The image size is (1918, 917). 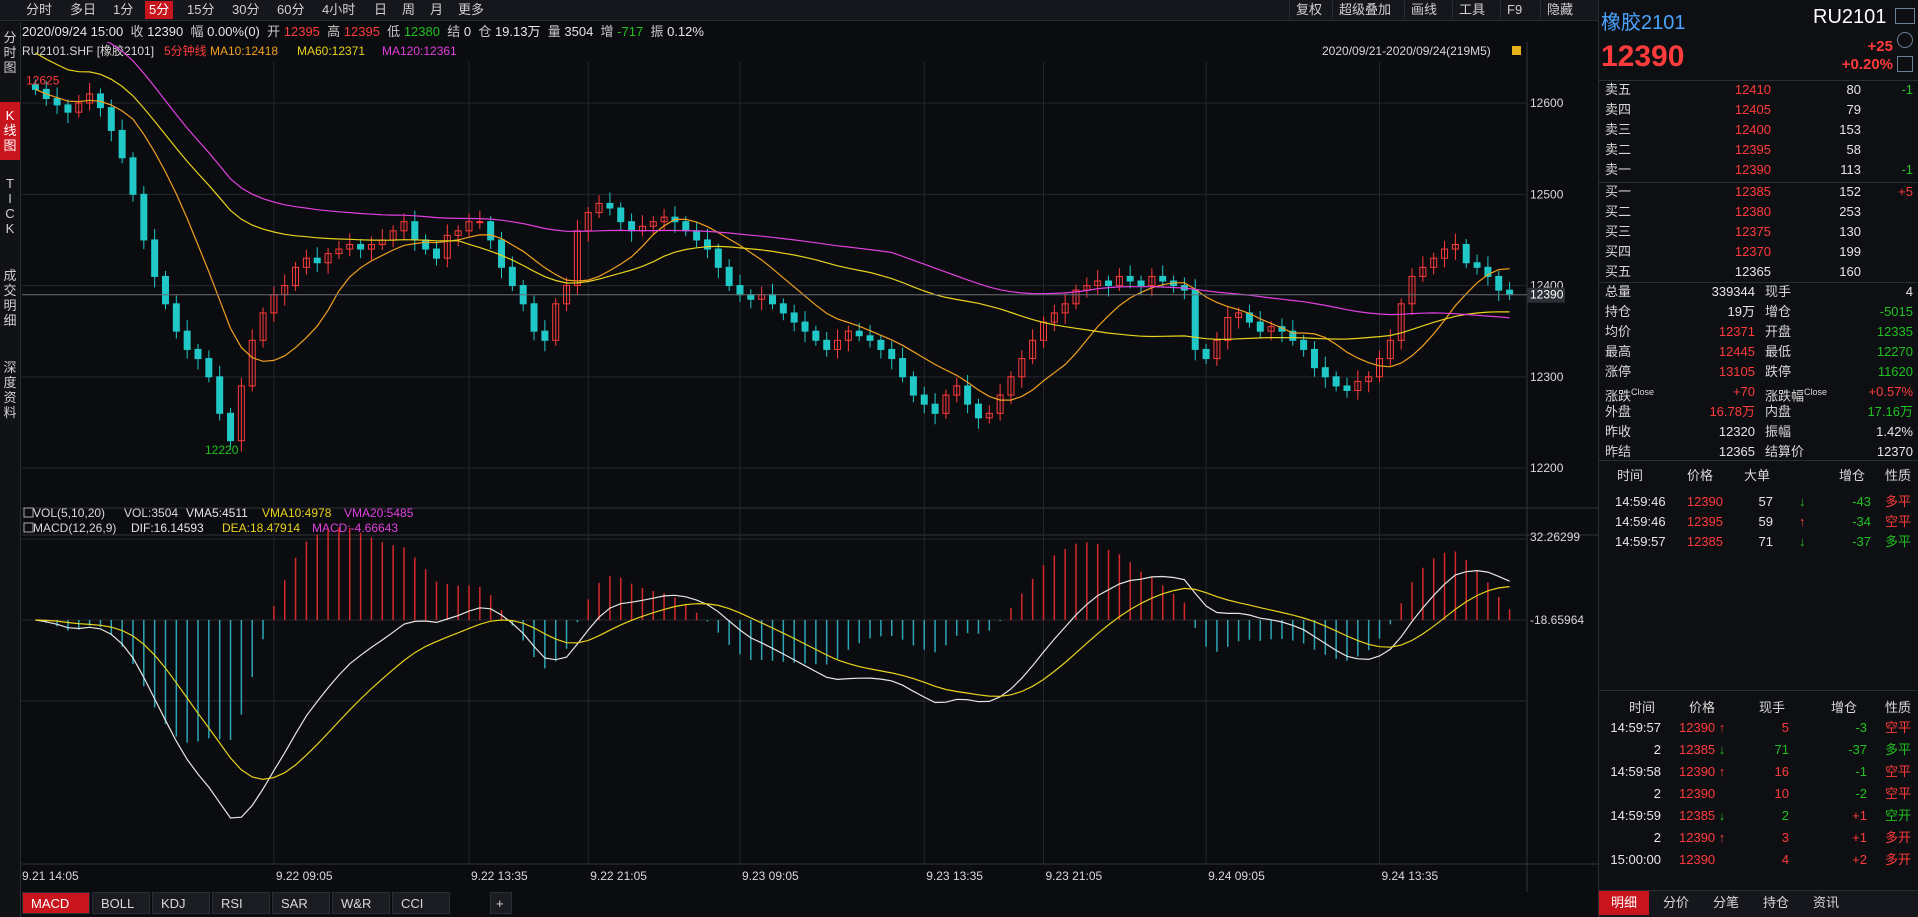 I want to click on tab-5min: 5分, so click(x=159, y=10).